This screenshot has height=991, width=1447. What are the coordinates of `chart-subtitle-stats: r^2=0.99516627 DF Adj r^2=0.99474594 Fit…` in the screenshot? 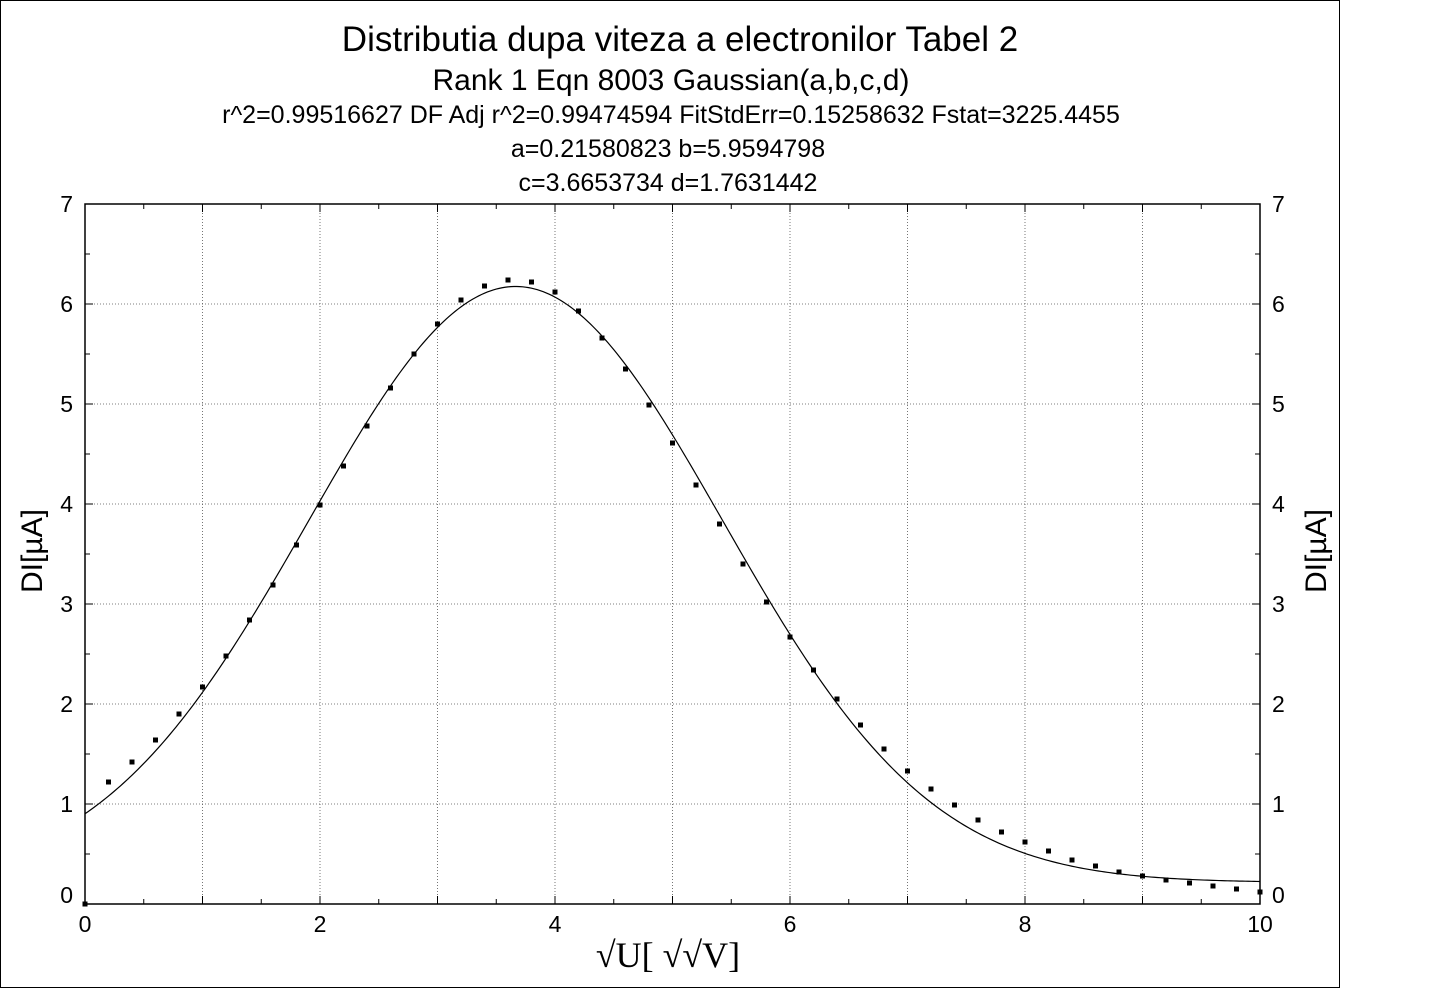 It's located at (671, 115).